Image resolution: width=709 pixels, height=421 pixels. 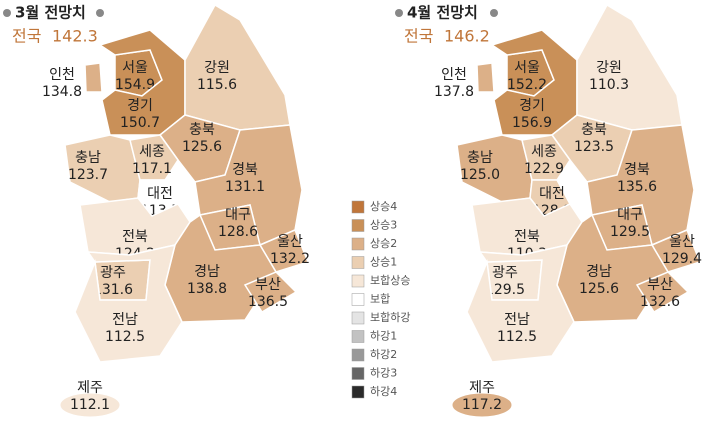 I want to click on legend-label: 하강2, so click(x=383, y=354).